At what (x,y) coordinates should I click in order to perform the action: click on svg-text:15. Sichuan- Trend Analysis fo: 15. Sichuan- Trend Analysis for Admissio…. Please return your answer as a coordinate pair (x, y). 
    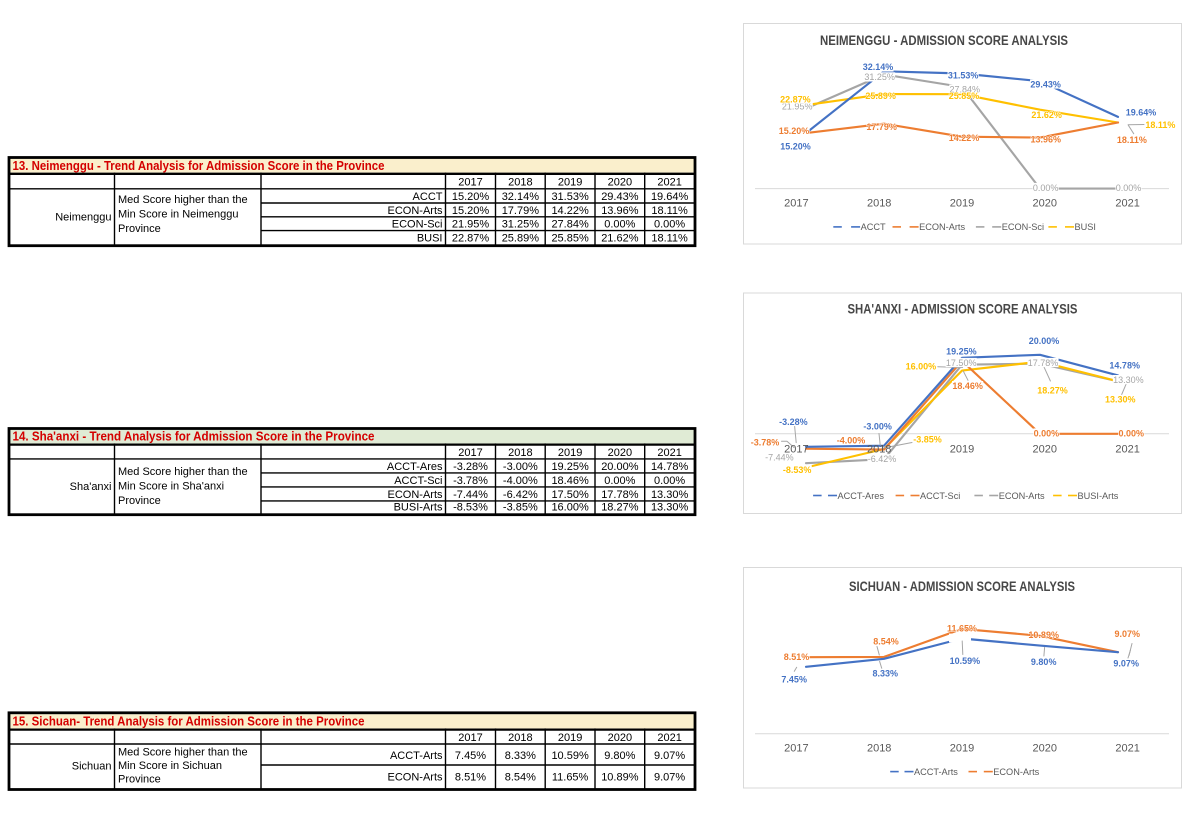
    Looking at the image, I should click on (189, 721).